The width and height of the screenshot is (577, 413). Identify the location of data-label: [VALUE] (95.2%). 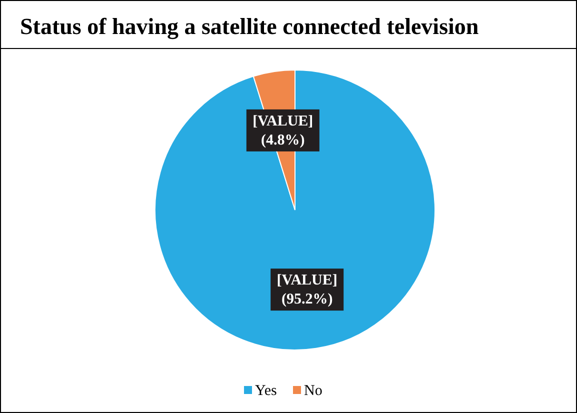
(307, 290).